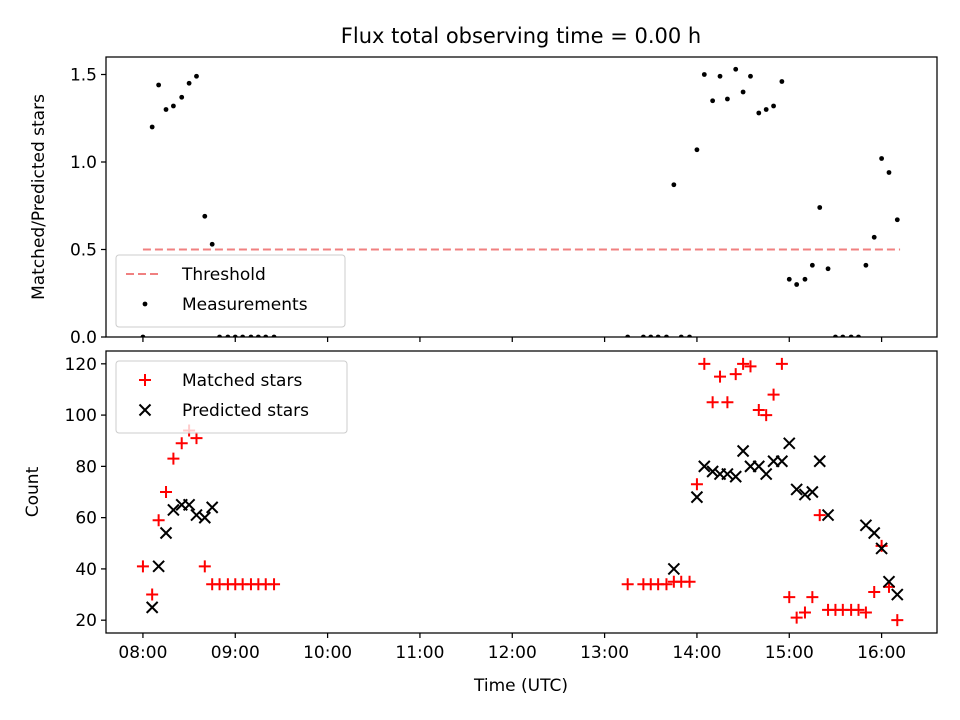 The image size is (960, 720). What do you see at coordinates (245, 305) in the screenshot?
I see `legend-label: Measurements` at bounding box center [245, 305].